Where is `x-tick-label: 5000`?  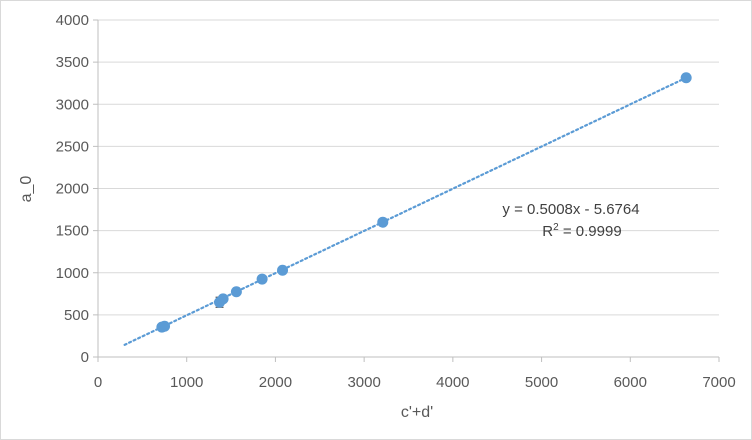 x-tick-label: 5000 is located at coordinates (541, 382).